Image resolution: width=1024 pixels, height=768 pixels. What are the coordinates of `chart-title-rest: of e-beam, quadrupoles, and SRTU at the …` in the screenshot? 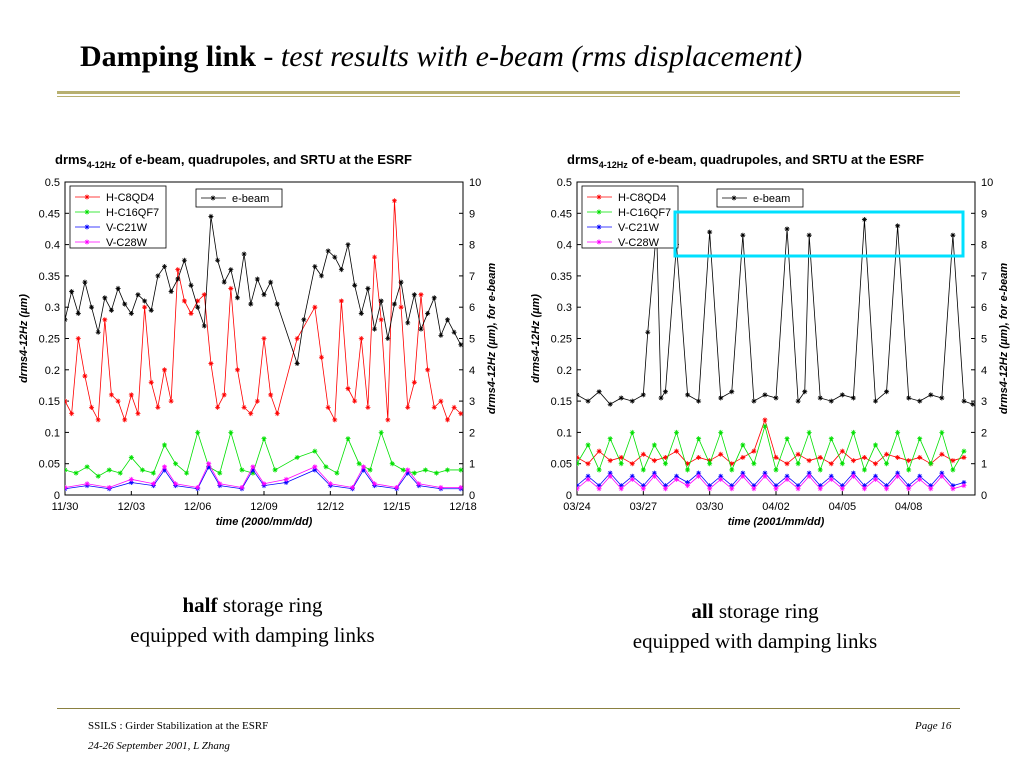 It's located at (776, 159).